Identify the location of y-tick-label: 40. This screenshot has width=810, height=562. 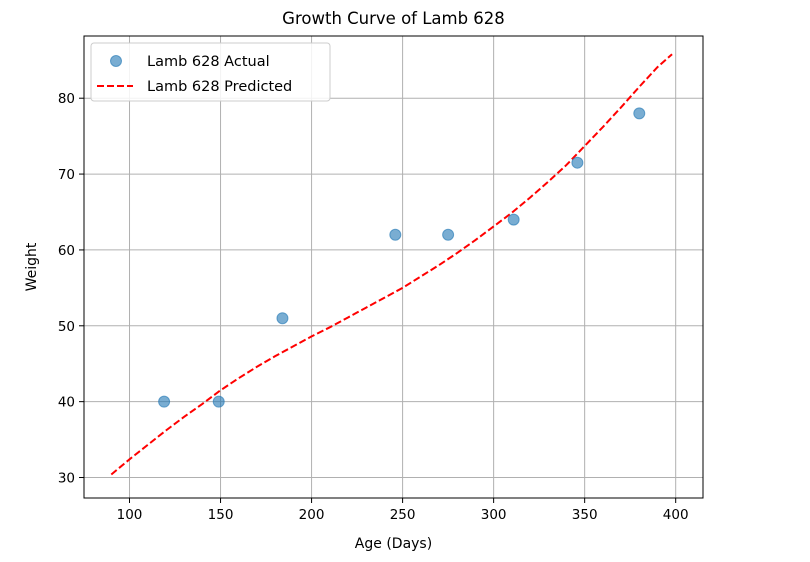
(66, 403).